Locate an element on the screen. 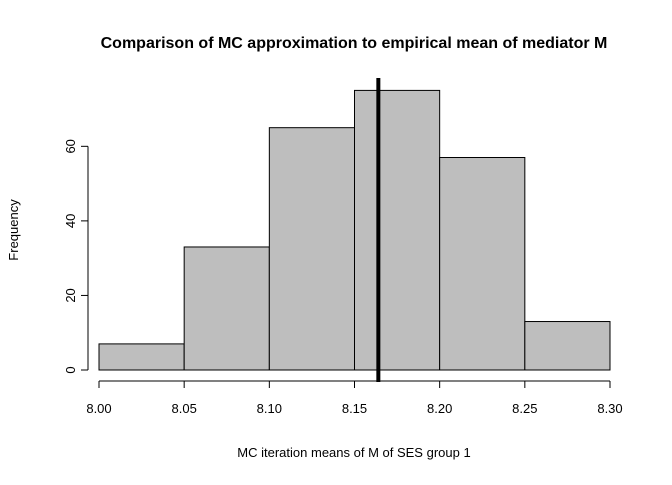 The width and height of the screenshot is (672, 485). y-tick-label: 20 is located at coordinates (70, 295).